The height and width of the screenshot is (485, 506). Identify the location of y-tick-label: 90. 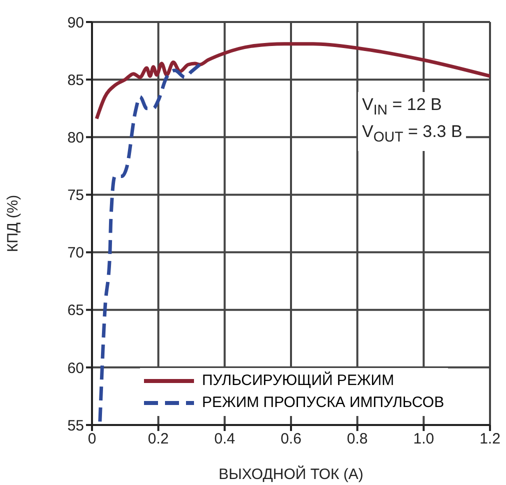
(75, 23).